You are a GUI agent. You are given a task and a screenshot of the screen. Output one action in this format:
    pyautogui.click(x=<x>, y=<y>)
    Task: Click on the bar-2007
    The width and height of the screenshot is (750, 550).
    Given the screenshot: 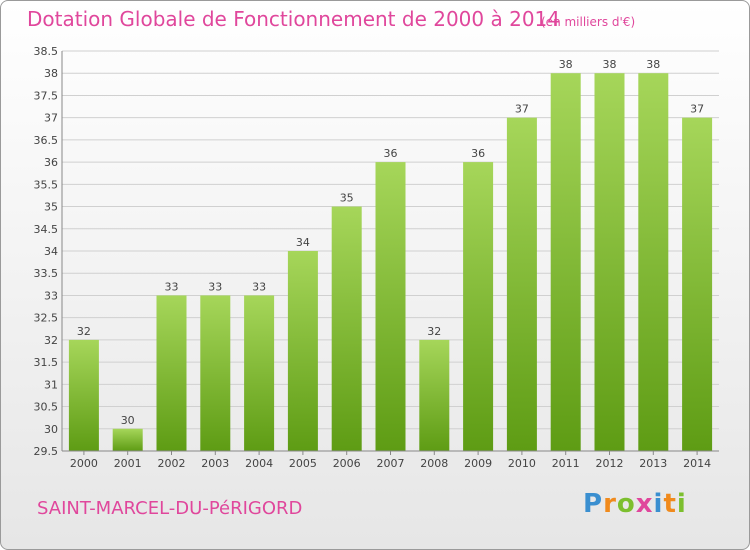 What is the action you would take?
    pyautogui.click(x=390, y=306)
    